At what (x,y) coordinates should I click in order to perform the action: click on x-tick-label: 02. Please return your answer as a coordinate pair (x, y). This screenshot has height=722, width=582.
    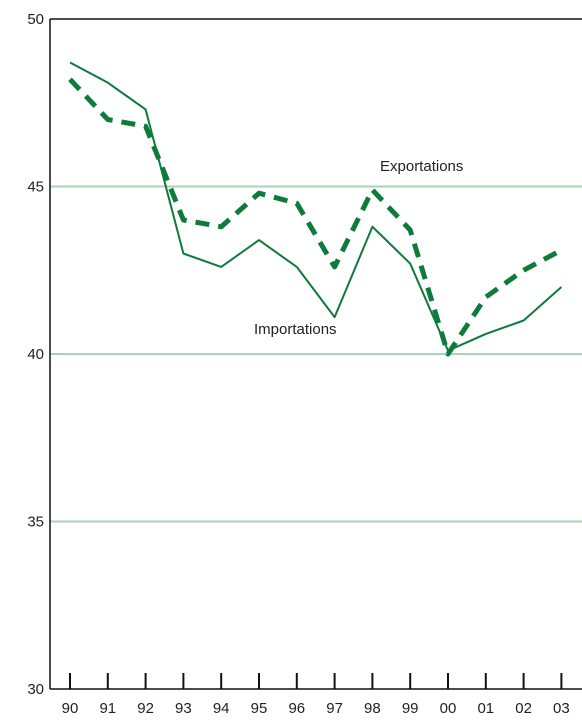
    Looking at the image, I should click on (523, 708).